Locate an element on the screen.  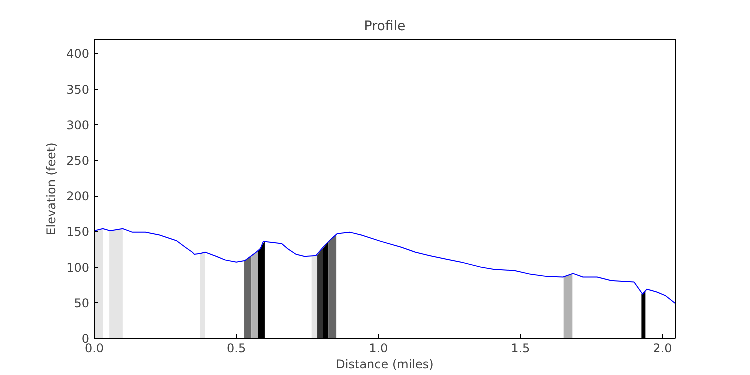
x-tick-label: 1.5 is located at coordinates (520, 349).